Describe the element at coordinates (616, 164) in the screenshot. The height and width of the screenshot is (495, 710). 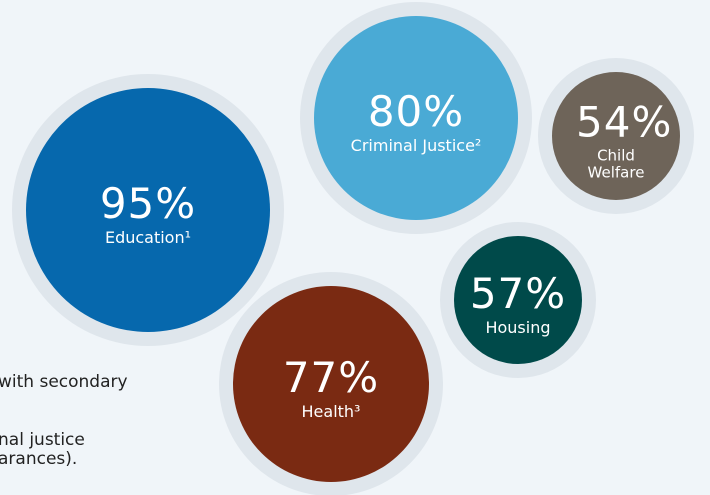
I see `category-label: Child Welfare` at that location.